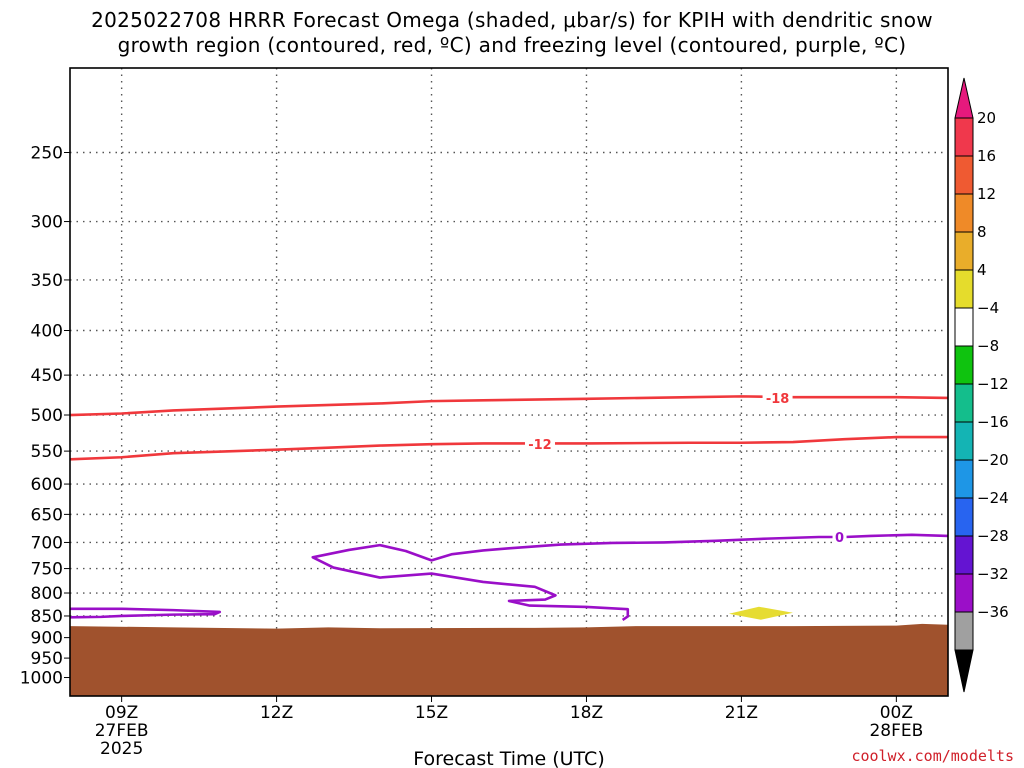 Image resolution: width=1024 pixels, height=768 pixels. Describe the element at coordinates (47, 594) in the screenshot. I see `y-tick-label: 800` at that location.